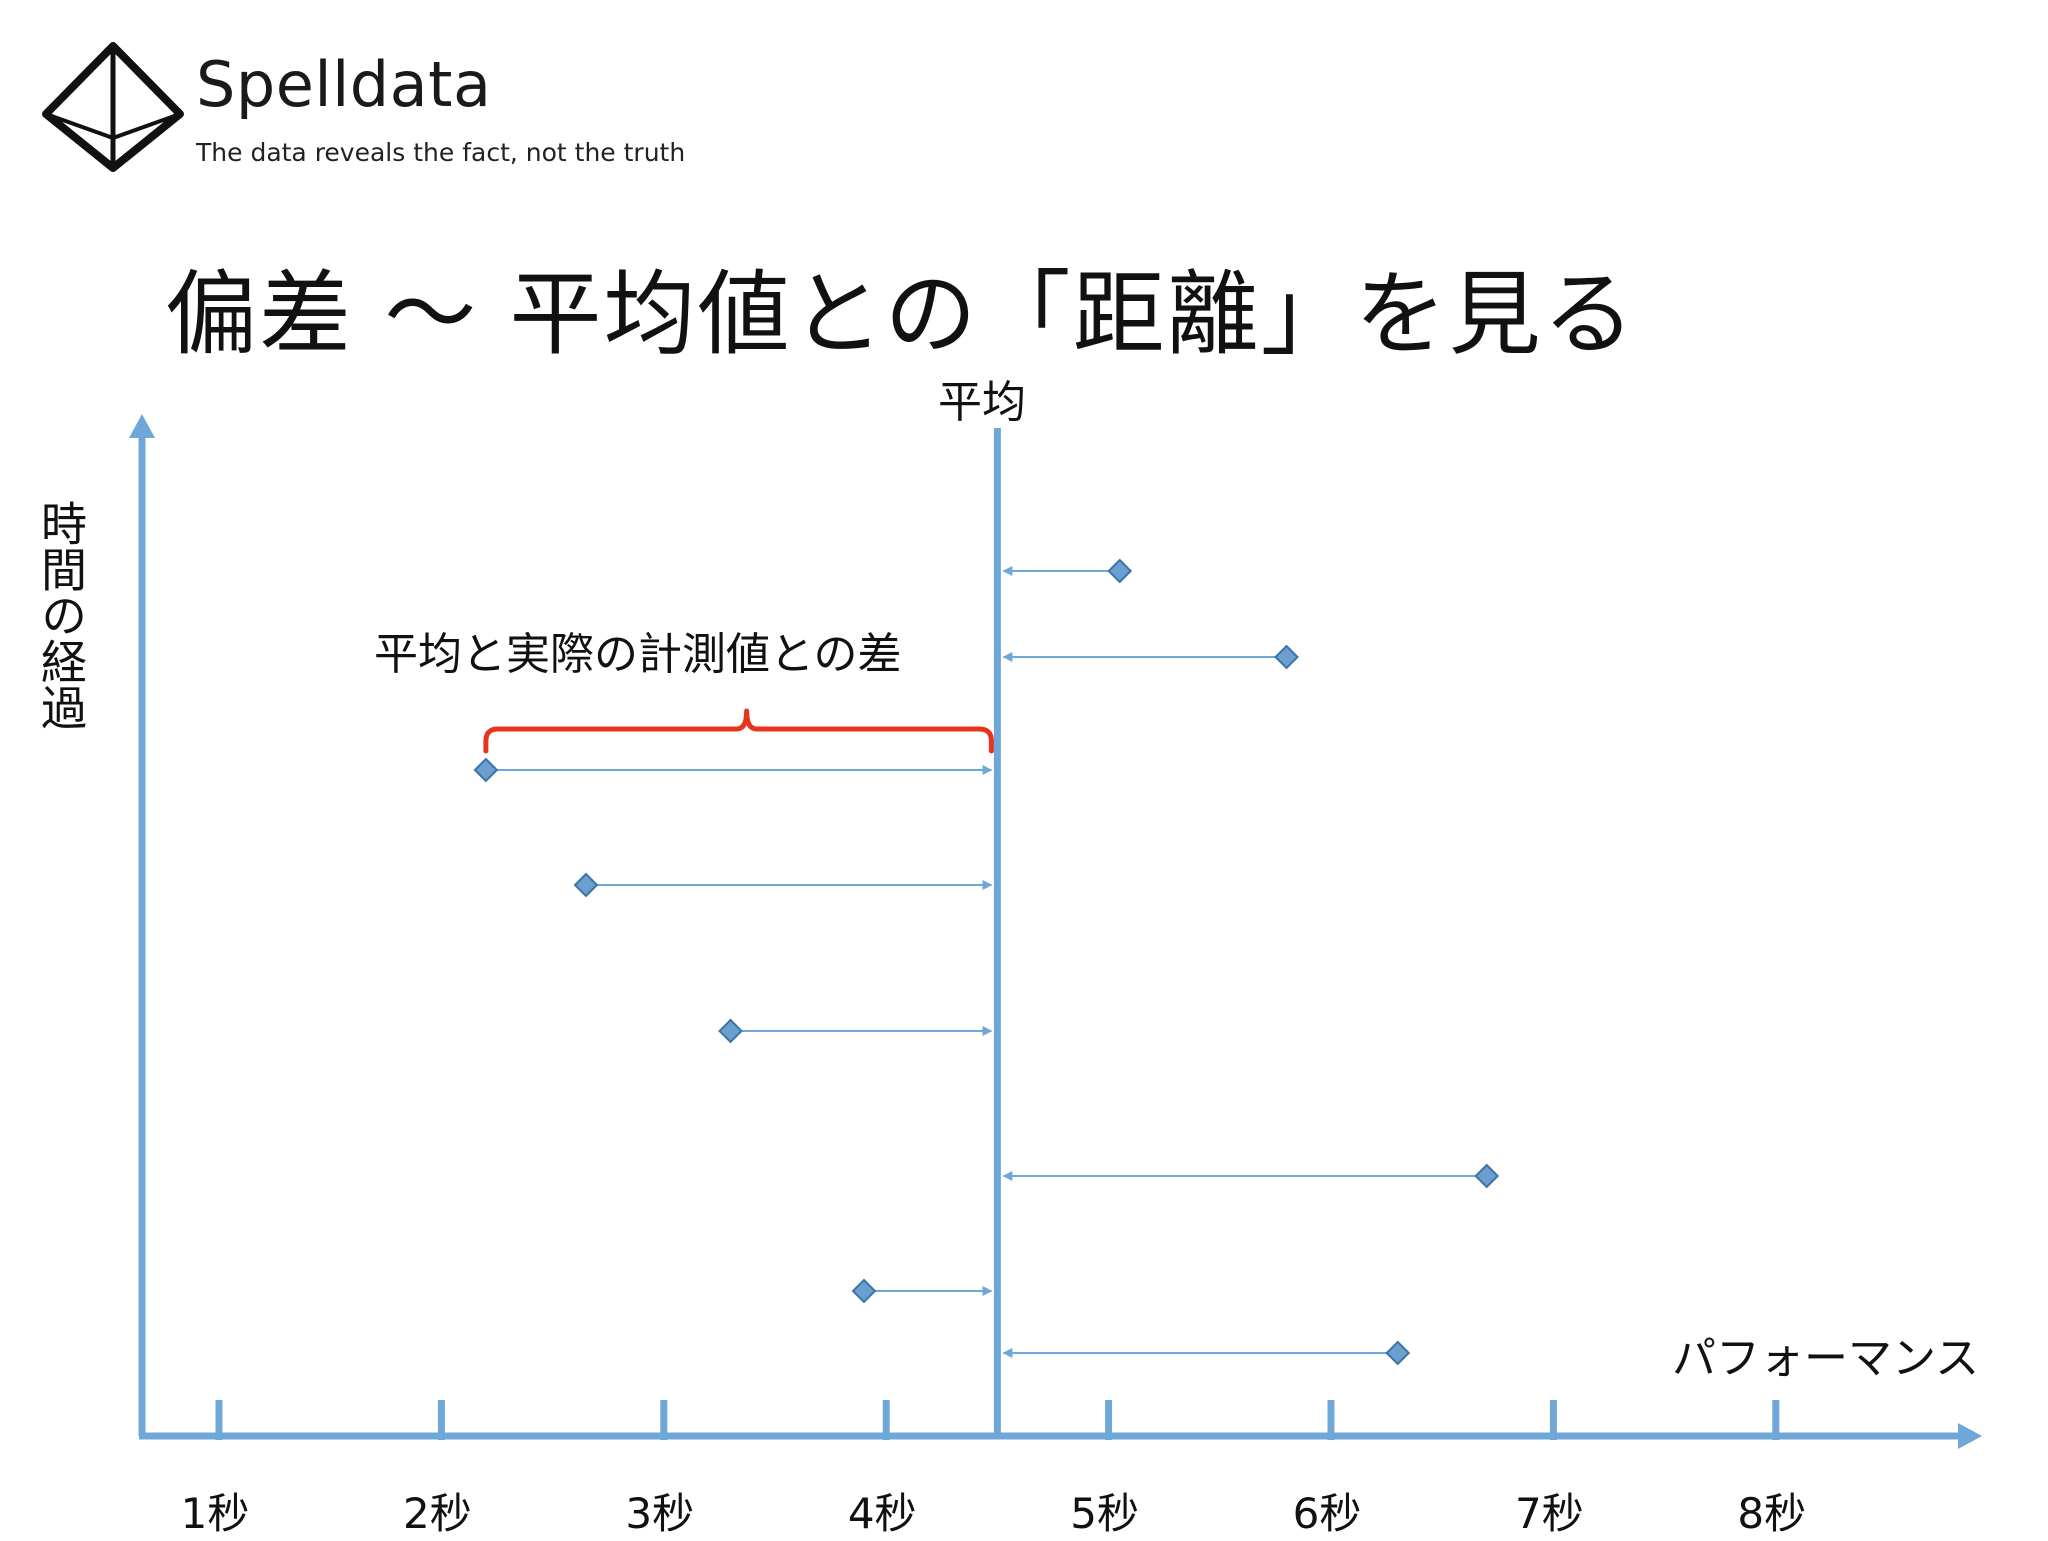 The width and height of the screenshot is (2048, 1541). What do you see at coordinates (61, 615) in the screenshot?
I see `y-axis-label: 時間の経過` at bounding box center [61, 615].